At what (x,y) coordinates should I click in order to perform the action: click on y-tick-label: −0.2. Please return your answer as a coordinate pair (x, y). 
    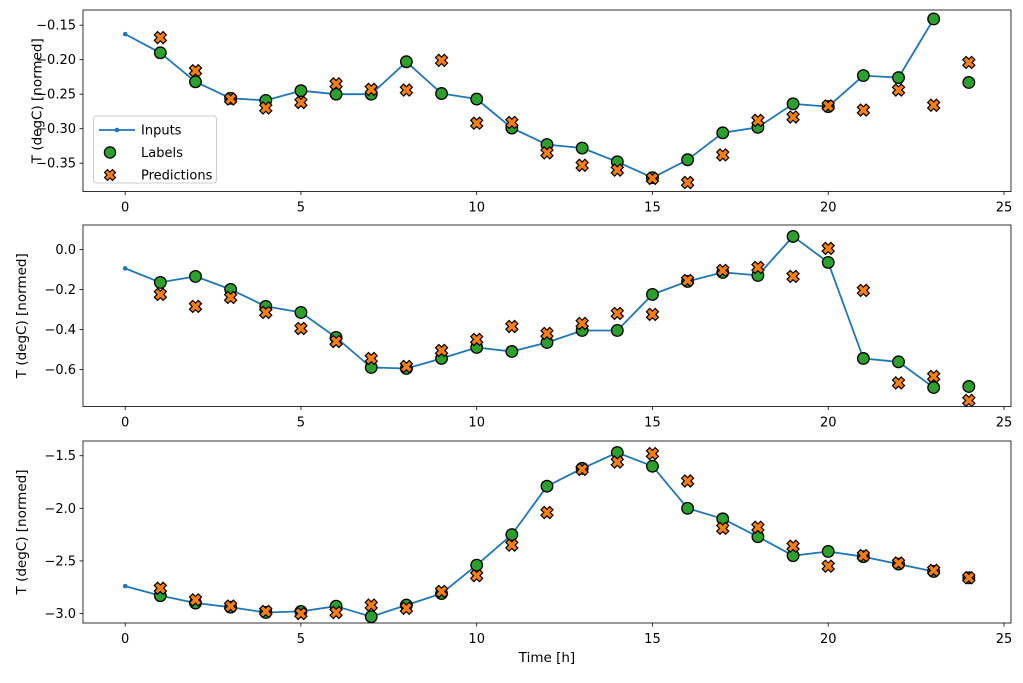
    Looking at the image, I should click on (60, 290).